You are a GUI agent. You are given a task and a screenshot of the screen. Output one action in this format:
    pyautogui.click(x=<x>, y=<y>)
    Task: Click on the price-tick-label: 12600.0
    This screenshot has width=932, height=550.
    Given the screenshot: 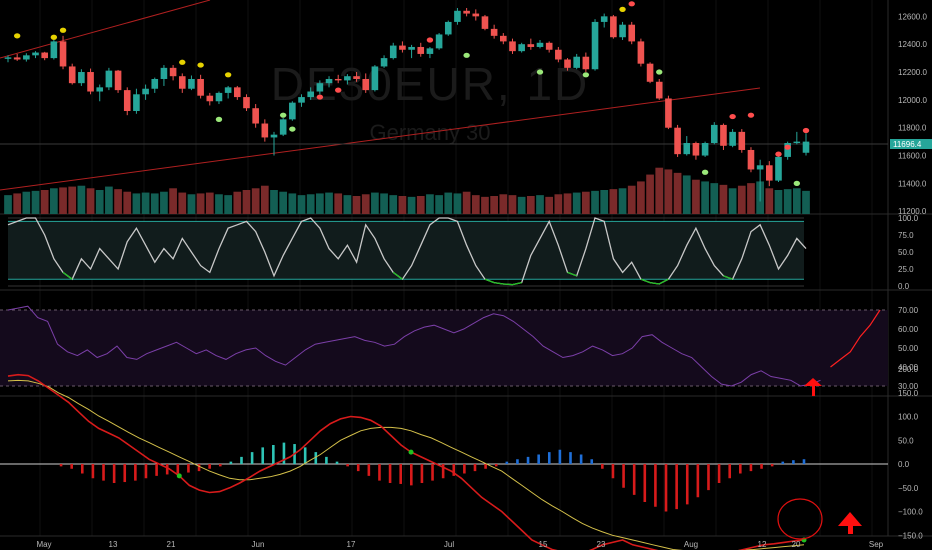 What is the action you would take?
    pyautogui.click(x=912, y=16)
    